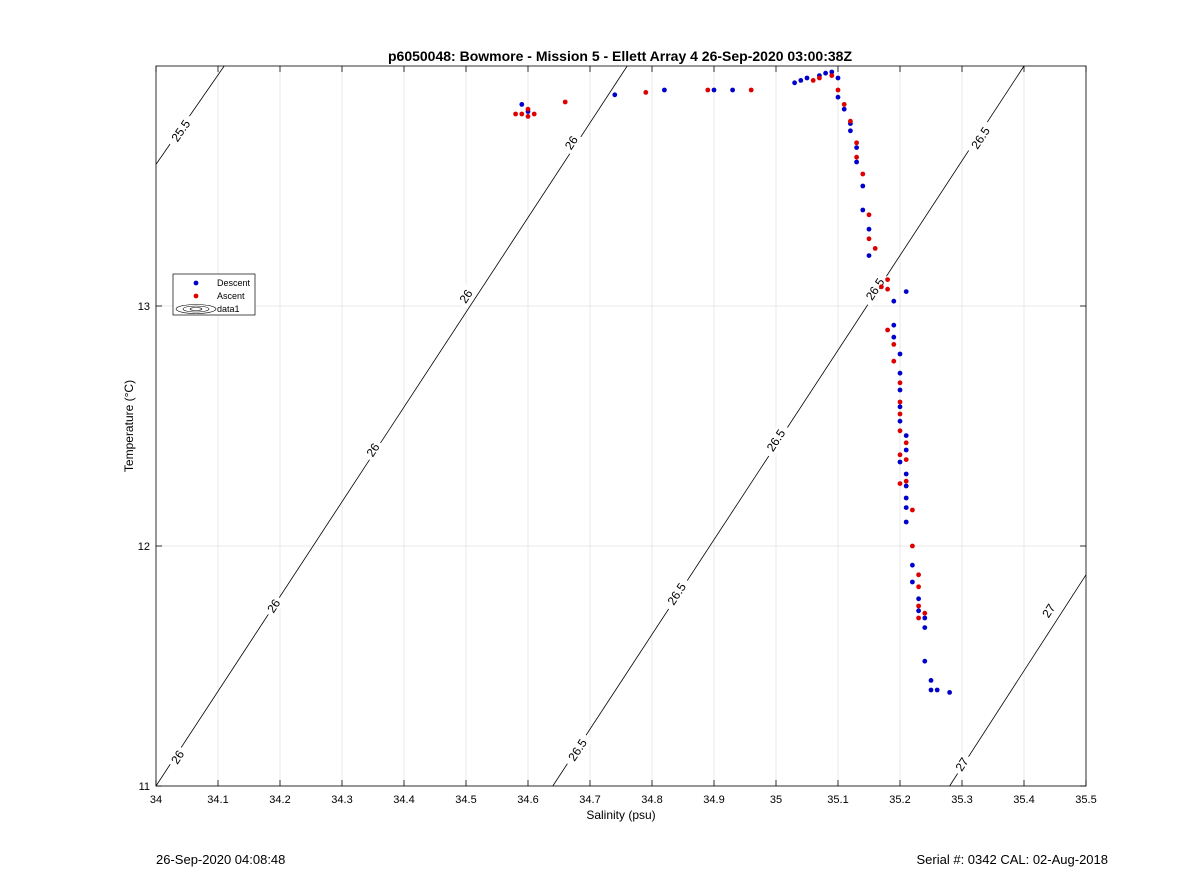 Image resolution: width=1200 pixels, height=885 pixels. I want to click on x-tick-label: 34, so click(156, 800).